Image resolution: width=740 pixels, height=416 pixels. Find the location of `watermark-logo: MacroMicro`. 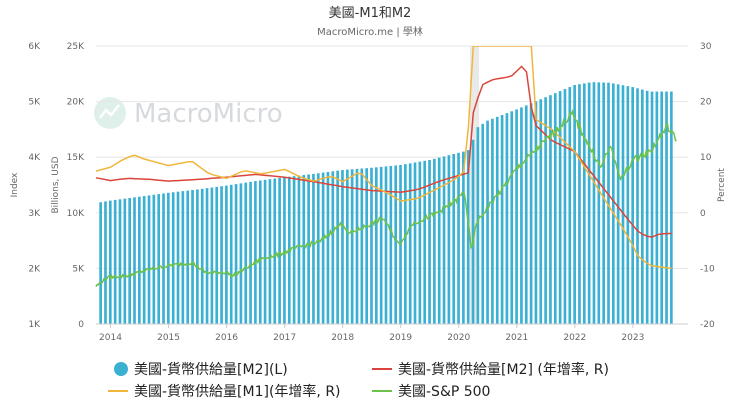

watermark-logo: MacroMicro is located at coordinates (188, 113).